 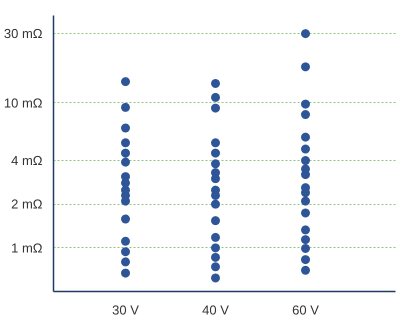 I want to click on y-tick-label: 2 mΩ, so click(x=27, y=204).